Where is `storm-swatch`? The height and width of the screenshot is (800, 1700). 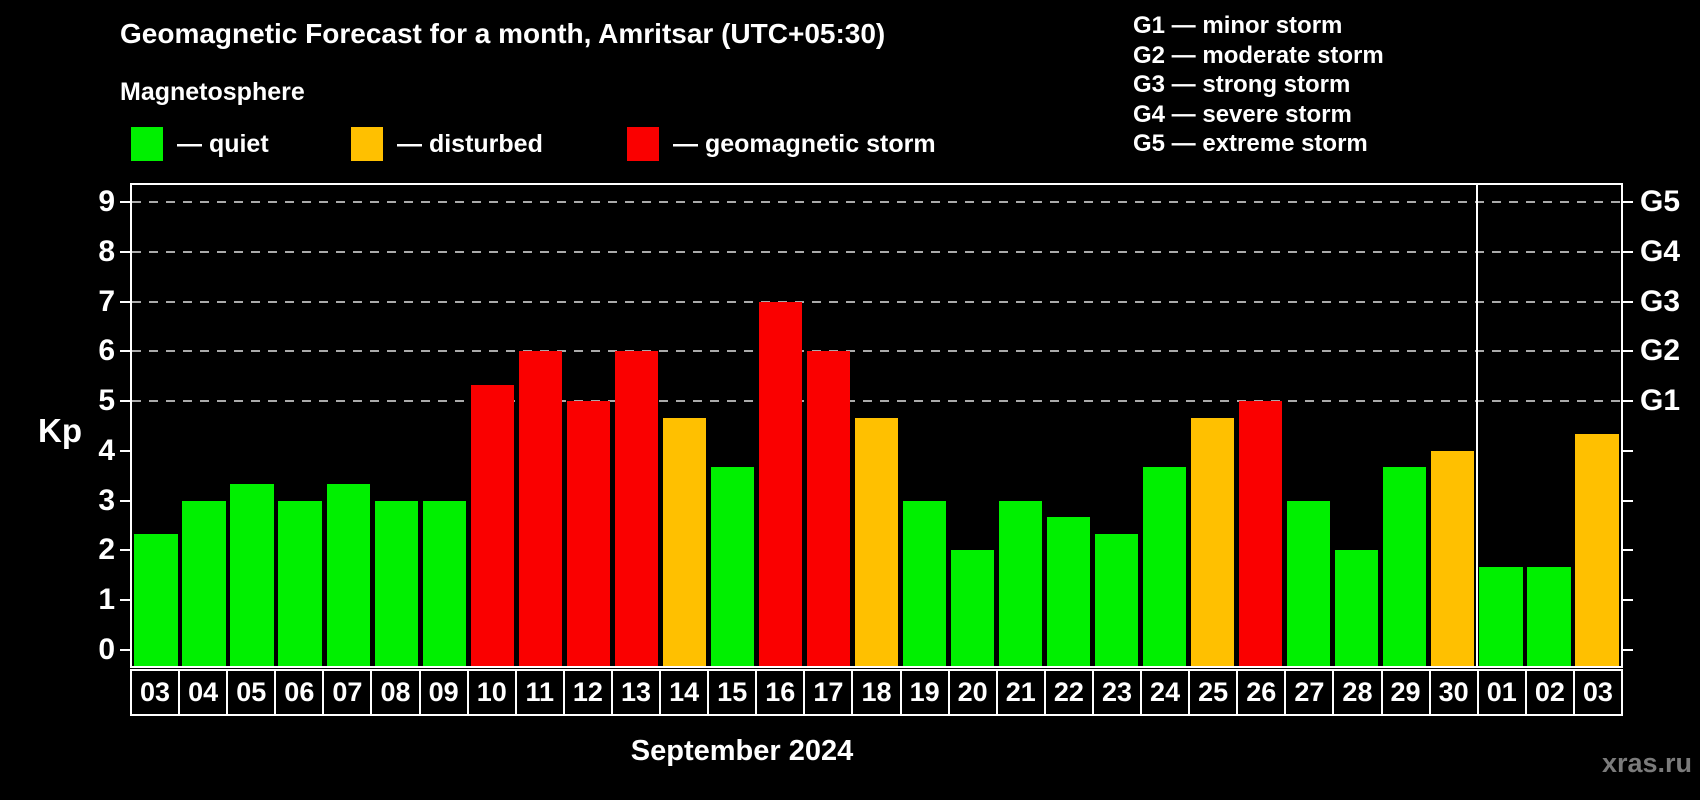 storm-swatch is located at coordinates (643, 144).